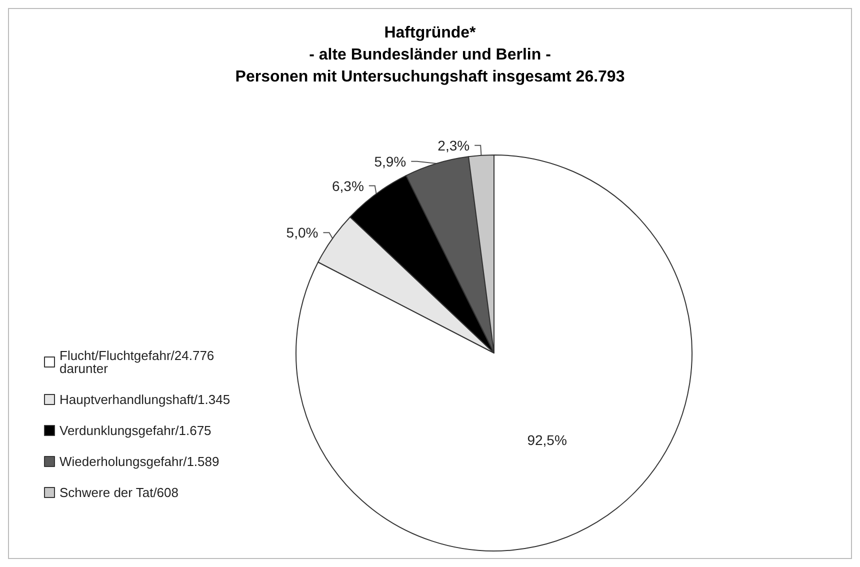 The image size is (860, 567). I want to click on data-label: 5,0%, so click(302, 232).